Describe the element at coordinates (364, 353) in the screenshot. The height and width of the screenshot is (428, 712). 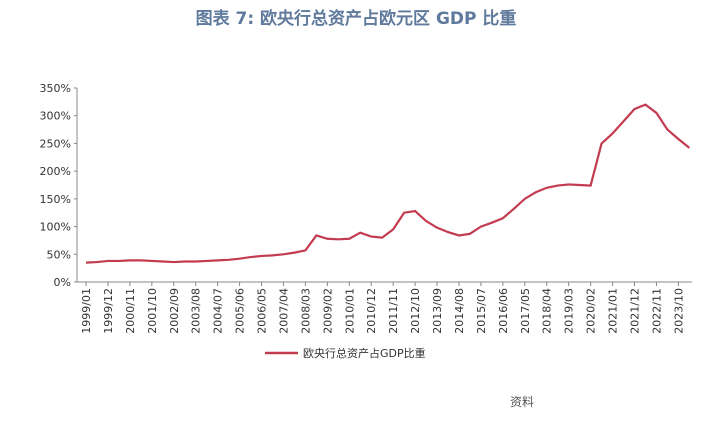
I see `legend-label: 欧央行总资产占GDP比重` at that location.